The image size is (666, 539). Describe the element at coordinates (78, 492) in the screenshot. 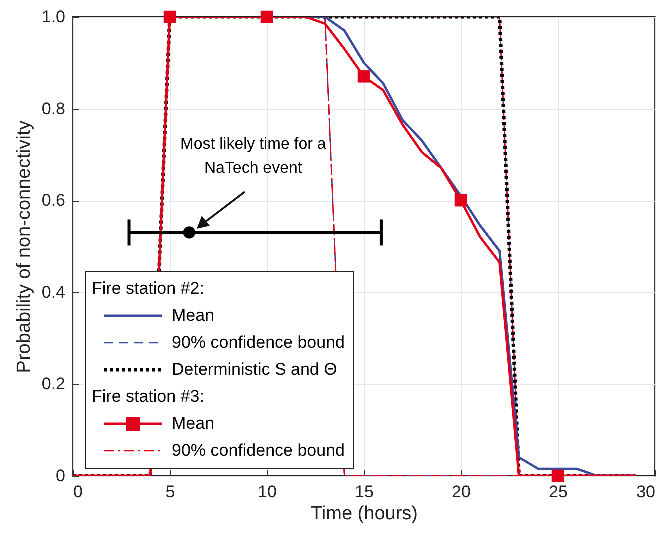

I see `x-tick-label: 0` at that location.